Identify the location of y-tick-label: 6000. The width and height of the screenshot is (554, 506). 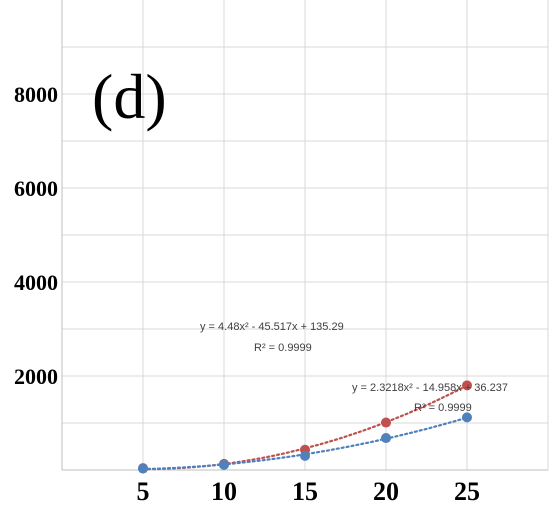
(36, 188).